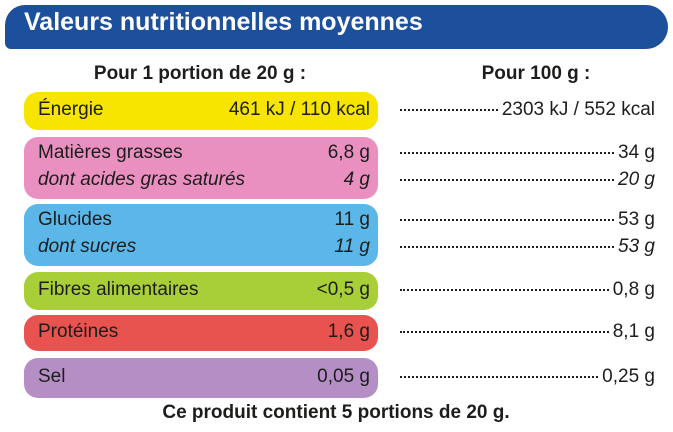 The height and width of the screenshot is (432, 673). I want to click on per-100g-value: 20 g, so click(636, 179).